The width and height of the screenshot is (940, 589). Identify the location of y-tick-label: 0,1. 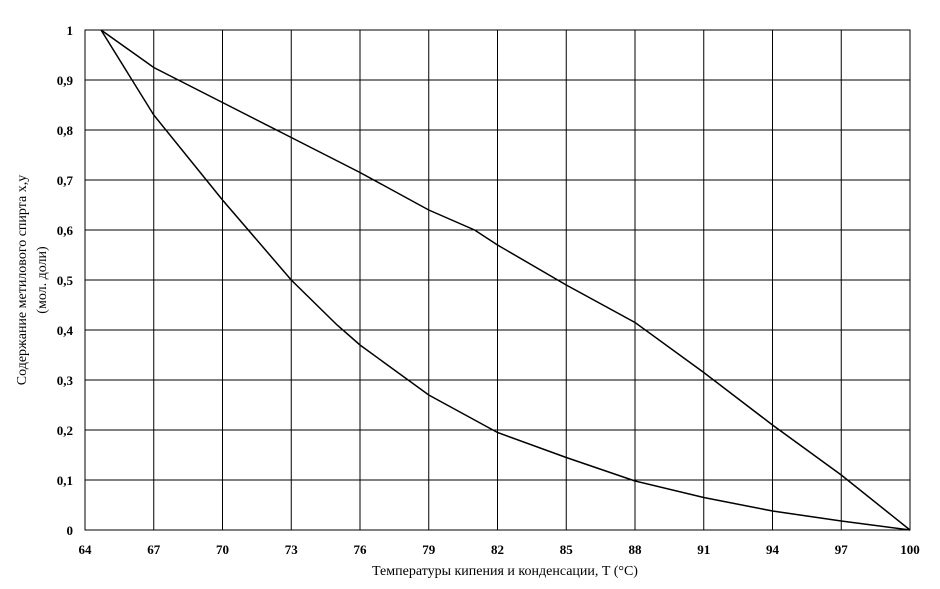
(65, 480).